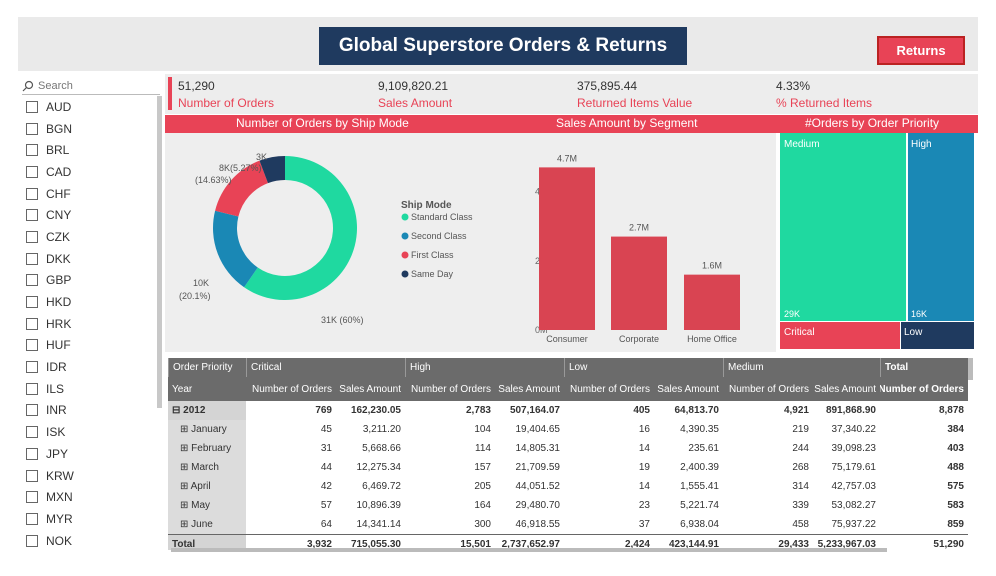 Image resolution: width=996 pixels, height=576 pixels. What do you see at coordinates (91, 324) in the screenshot?
I see `slicer-item: HRK` at bounding box center [91, 324].